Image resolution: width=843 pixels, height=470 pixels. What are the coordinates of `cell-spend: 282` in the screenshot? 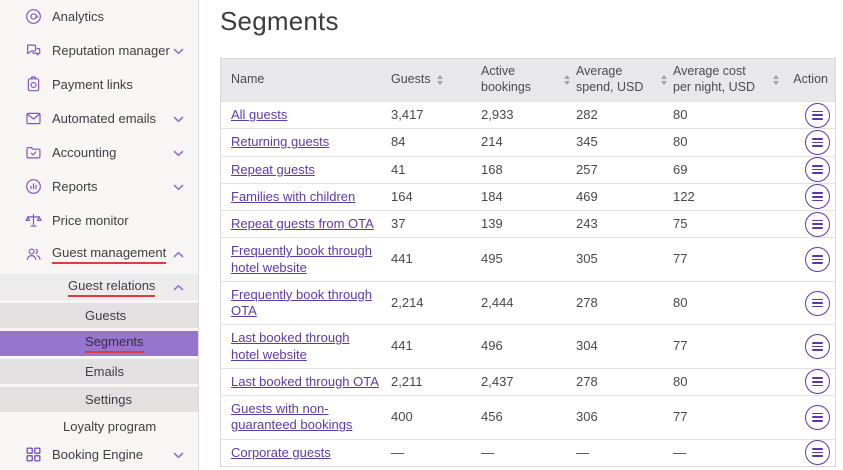 It's located at (587, 114).